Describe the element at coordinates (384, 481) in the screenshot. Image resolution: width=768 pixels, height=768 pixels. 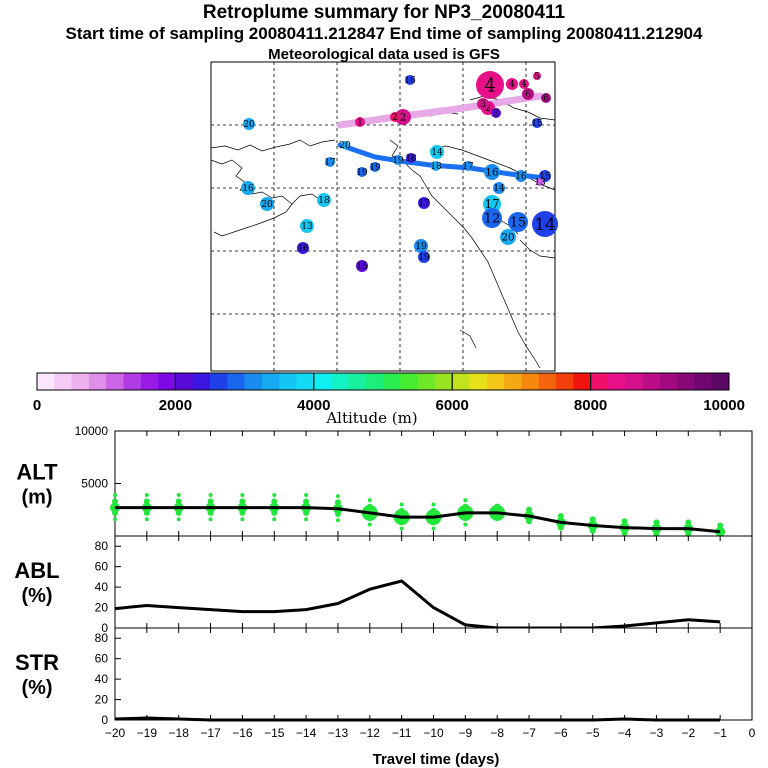
I see `panel-alt: 5000 10000 ALT(m)` at that location.